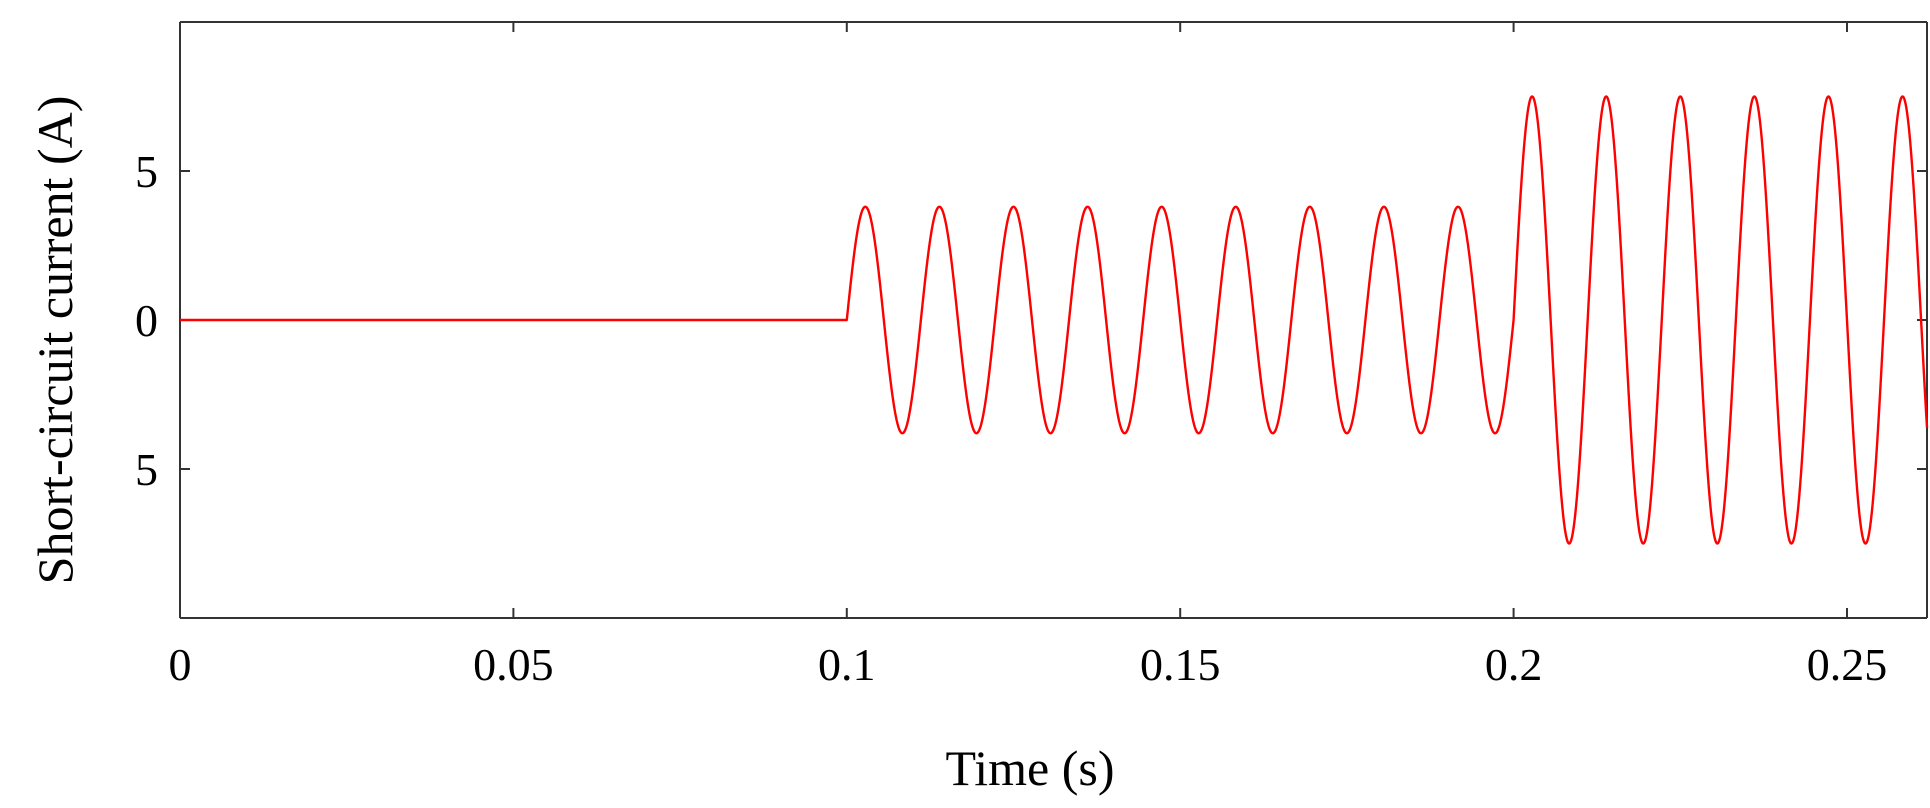 The image size is (1930, 808). I want to click on y-axis-title: Short-circuit current (A), so click(55, 340).